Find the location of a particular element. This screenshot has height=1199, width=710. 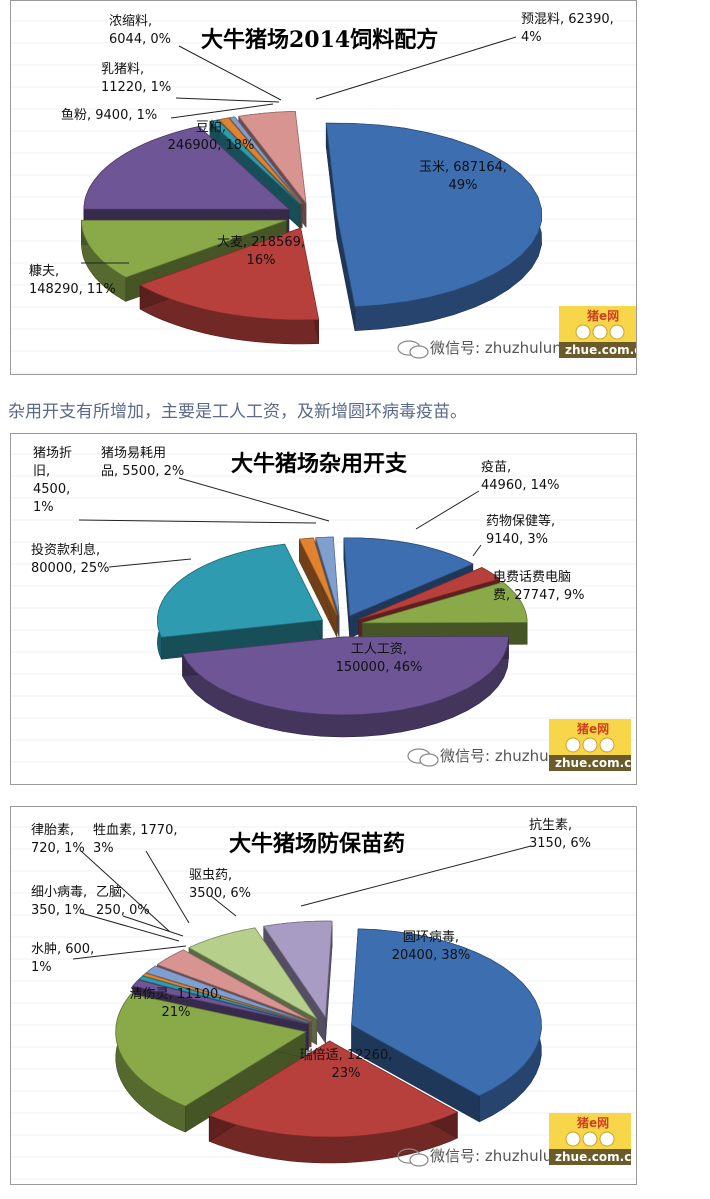

data-label: 工人工资, 150000, 46% is located at coordinates (379, 658).